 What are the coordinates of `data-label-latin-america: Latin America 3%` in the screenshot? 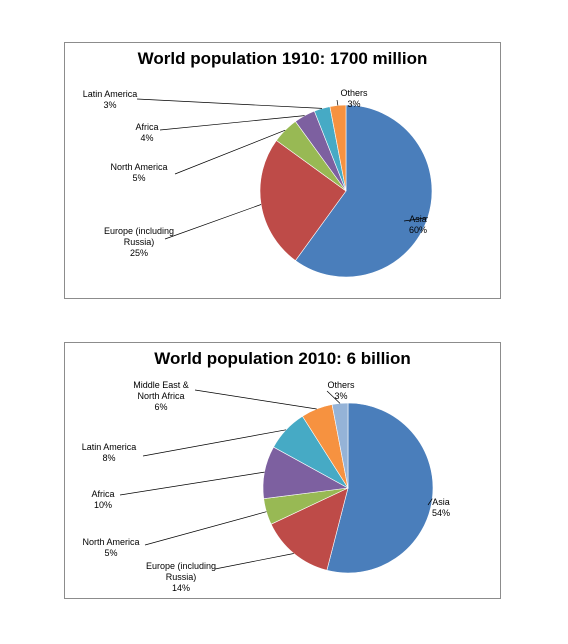 It's located at (110, 99).